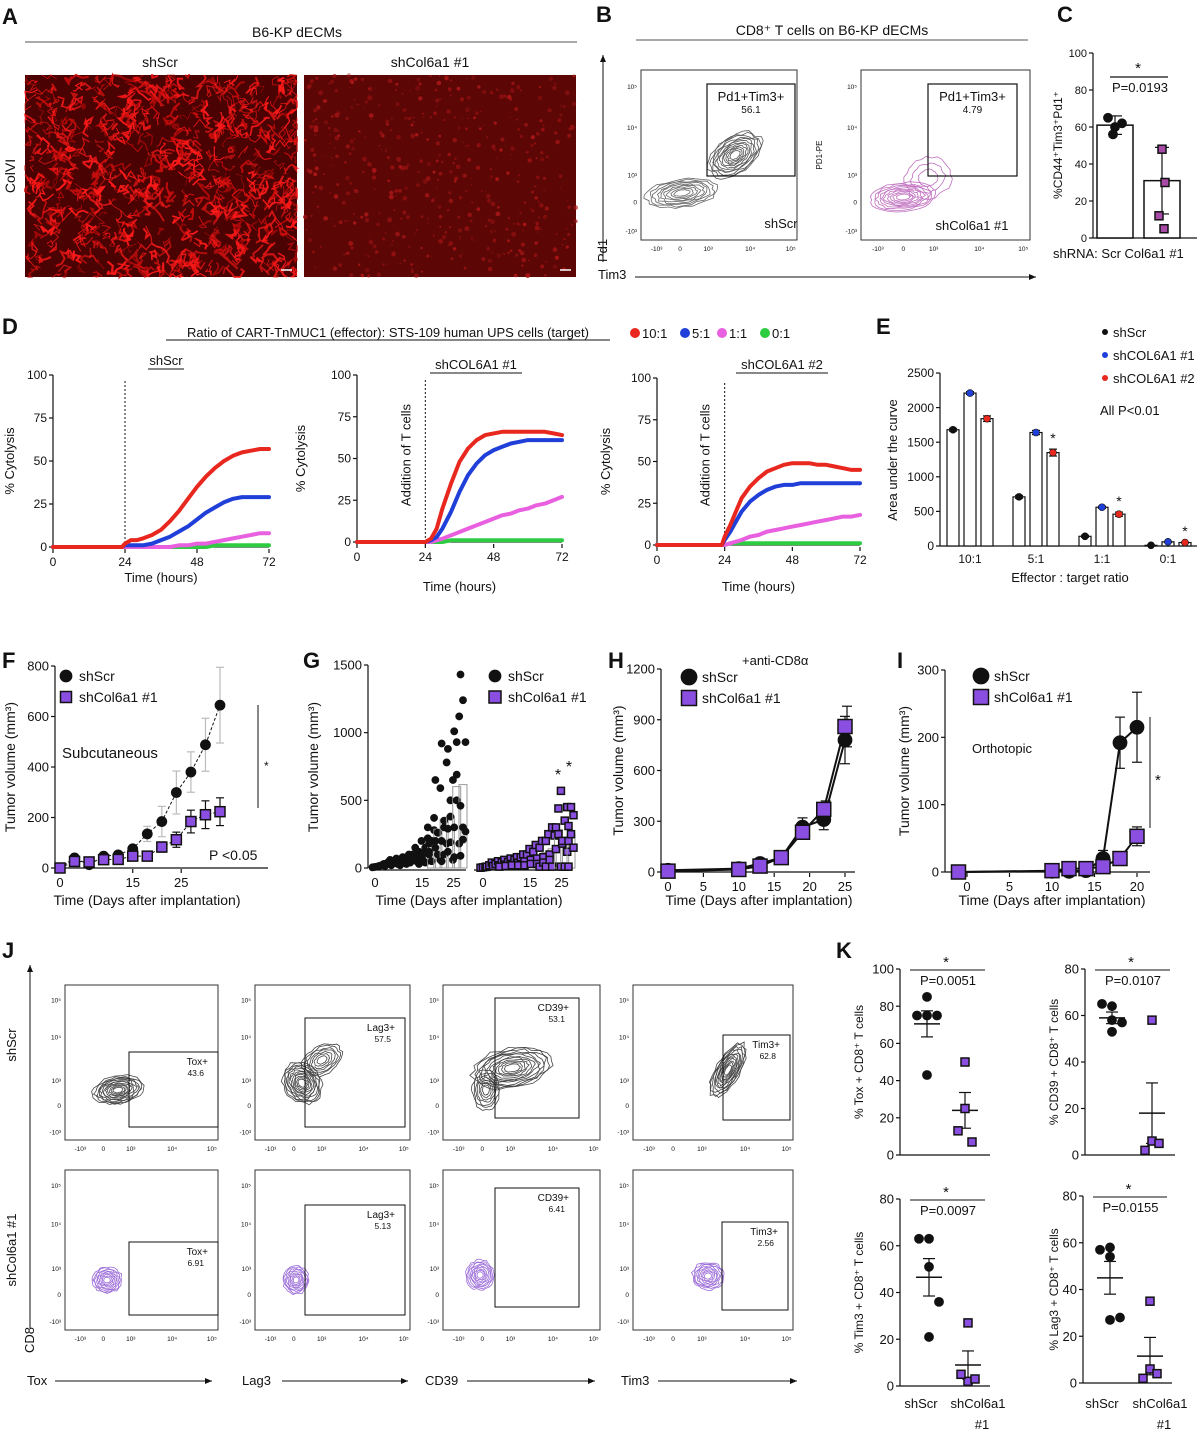 The width and height of the screenshot is (1200, 1431). Describe the element at coordinates (702, 1149) in the screenshot. I see `x-tick-label: 10³` at that location.